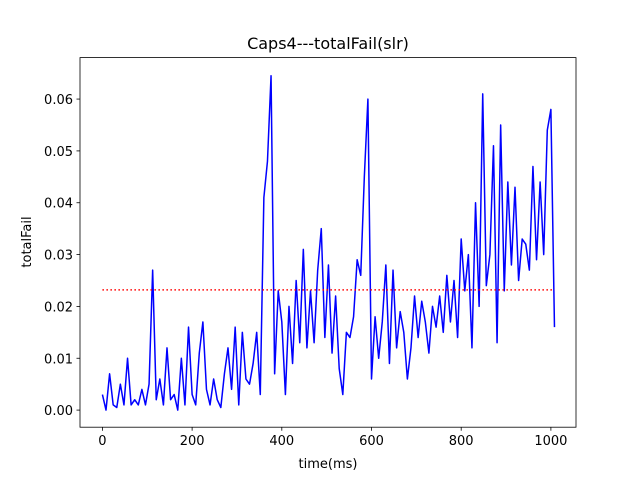 This screenshot has height=480, width=640. What do you see at coordinates (58, 204) in the screenshot?
I see `y-tick-label: 0.04` at bounding box center [58, 204].